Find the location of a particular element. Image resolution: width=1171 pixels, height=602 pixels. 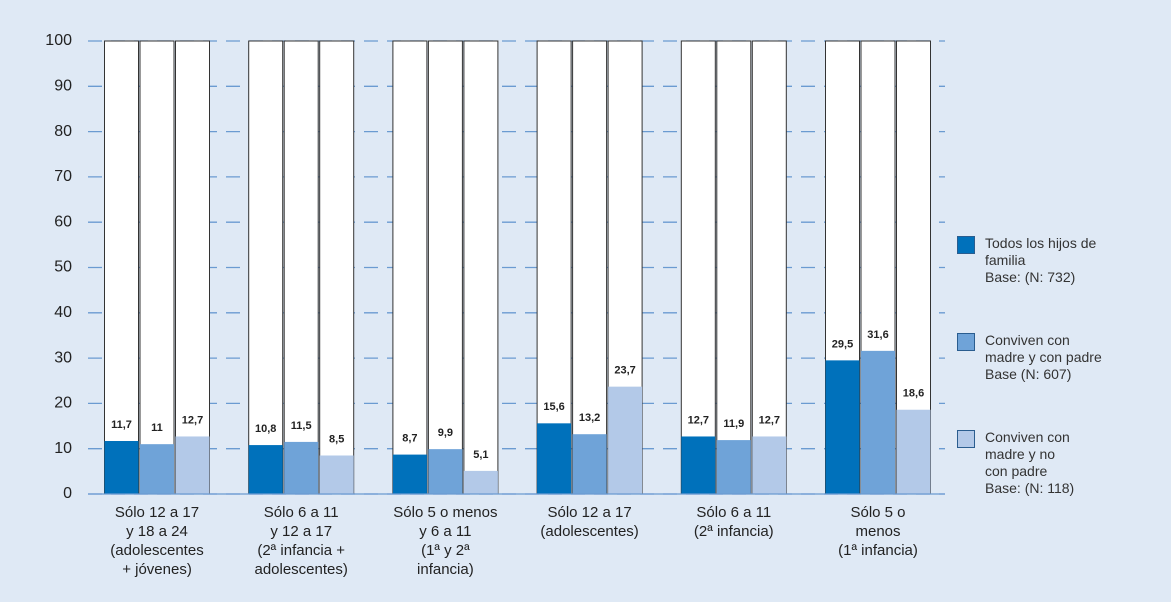

value-label: 13,2 is located at coordinates (589, 418).